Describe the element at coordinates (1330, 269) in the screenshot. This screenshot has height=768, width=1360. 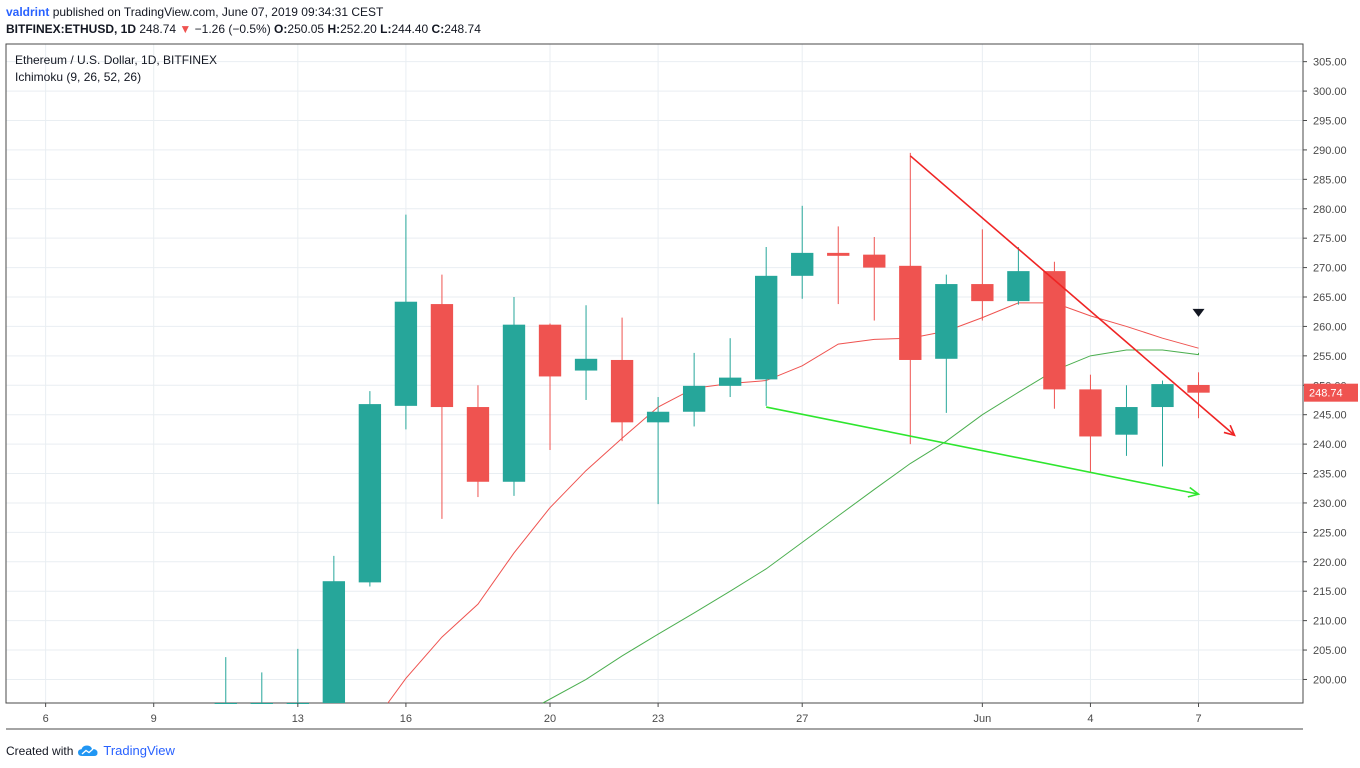
I see `y-tick-label: 270.00` at that location.